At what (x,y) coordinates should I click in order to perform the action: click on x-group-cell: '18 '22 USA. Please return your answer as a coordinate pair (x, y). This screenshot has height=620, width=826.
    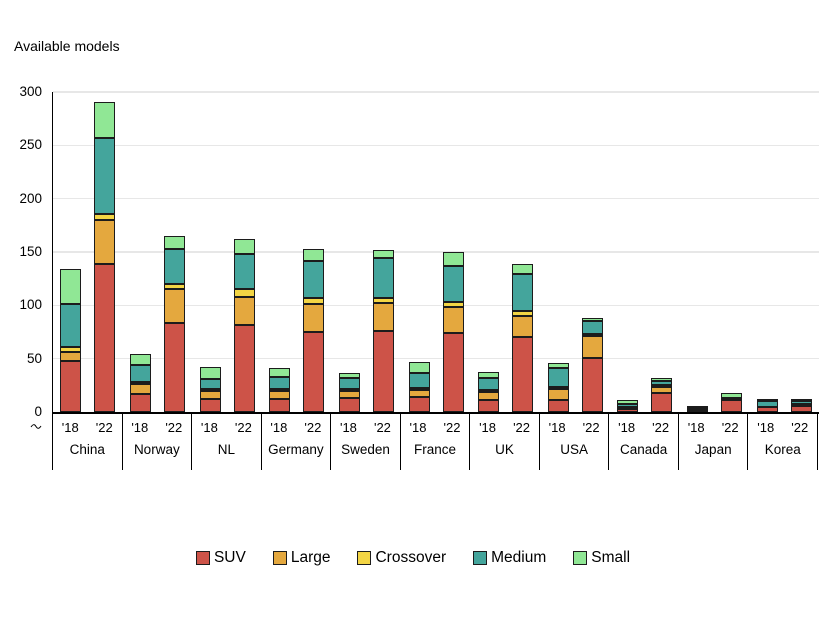
    Looking at the image, I should click on (573, 442).